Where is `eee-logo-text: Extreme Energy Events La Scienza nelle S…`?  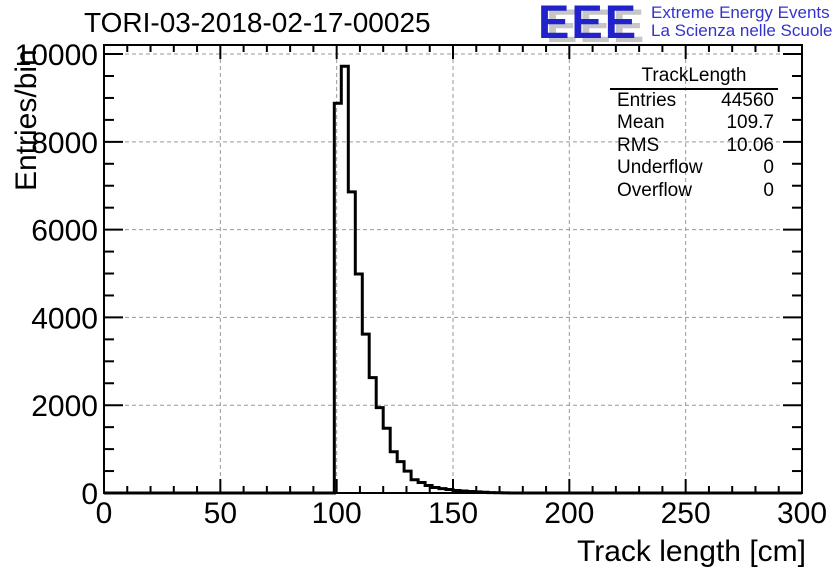 eee-logo-text: Extreme Energy Events La Scienza nelle S… is located at coordinates (741, 20).